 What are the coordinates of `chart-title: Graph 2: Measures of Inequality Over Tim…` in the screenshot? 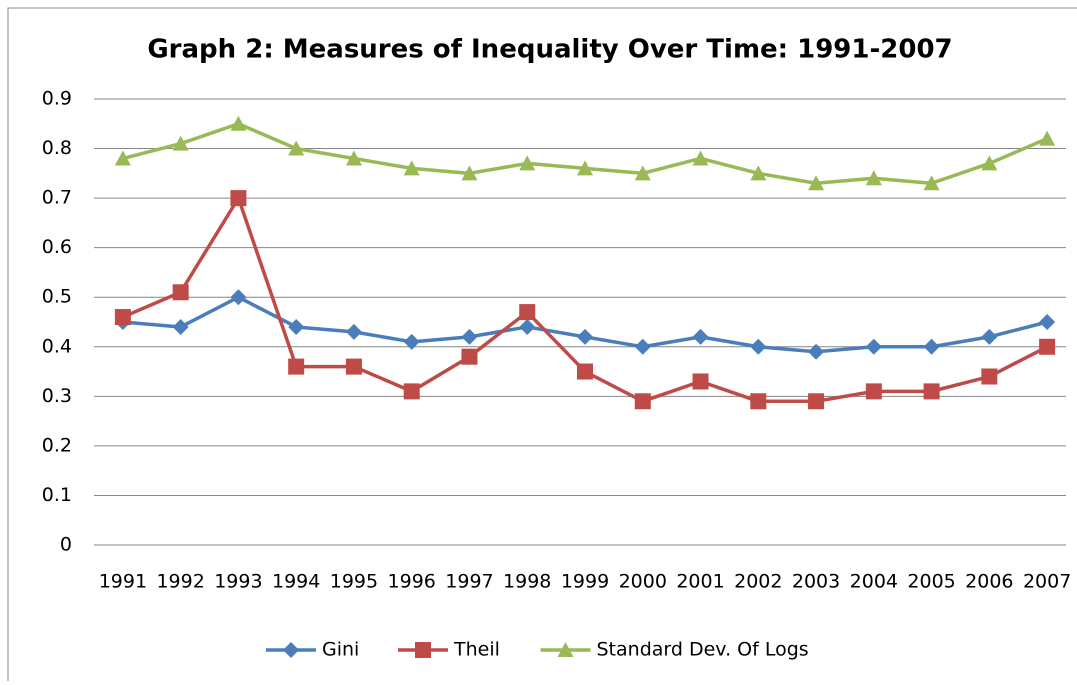 It's located at (549, 50).